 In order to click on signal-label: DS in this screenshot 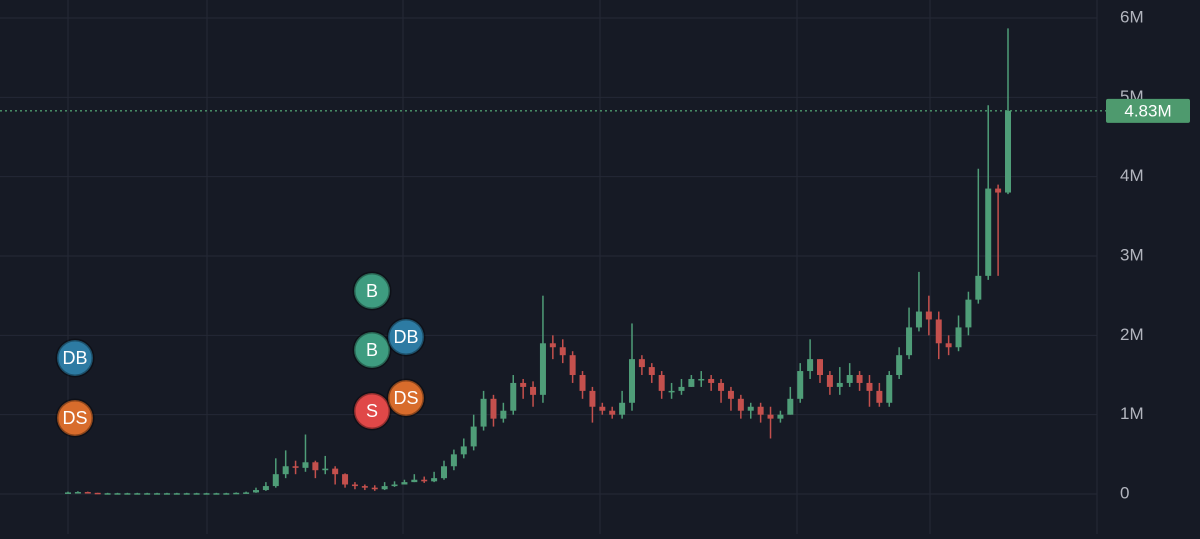, I will do `click(74, 418)`.